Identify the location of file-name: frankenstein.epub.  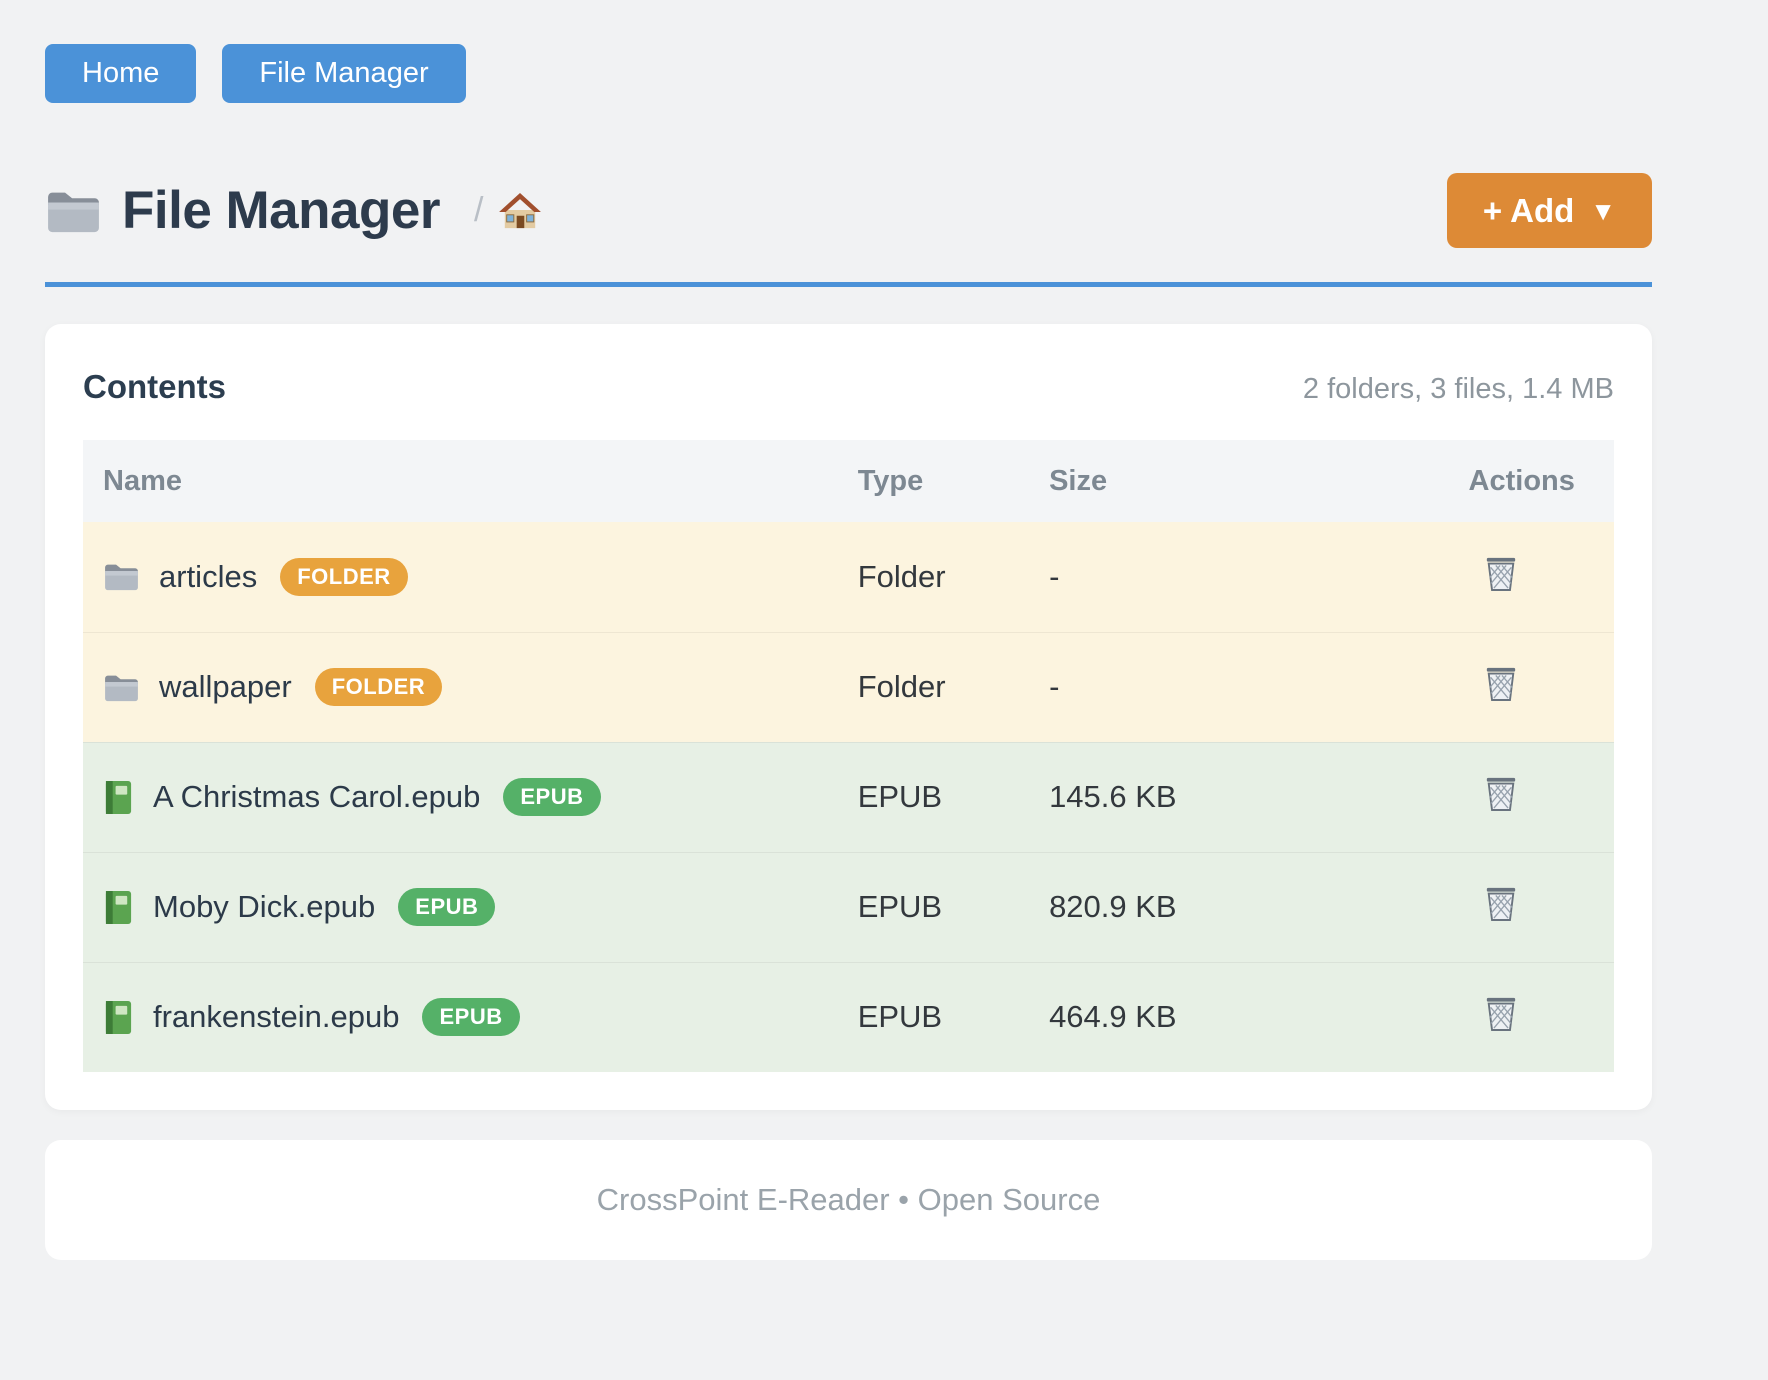
(276, 1017).